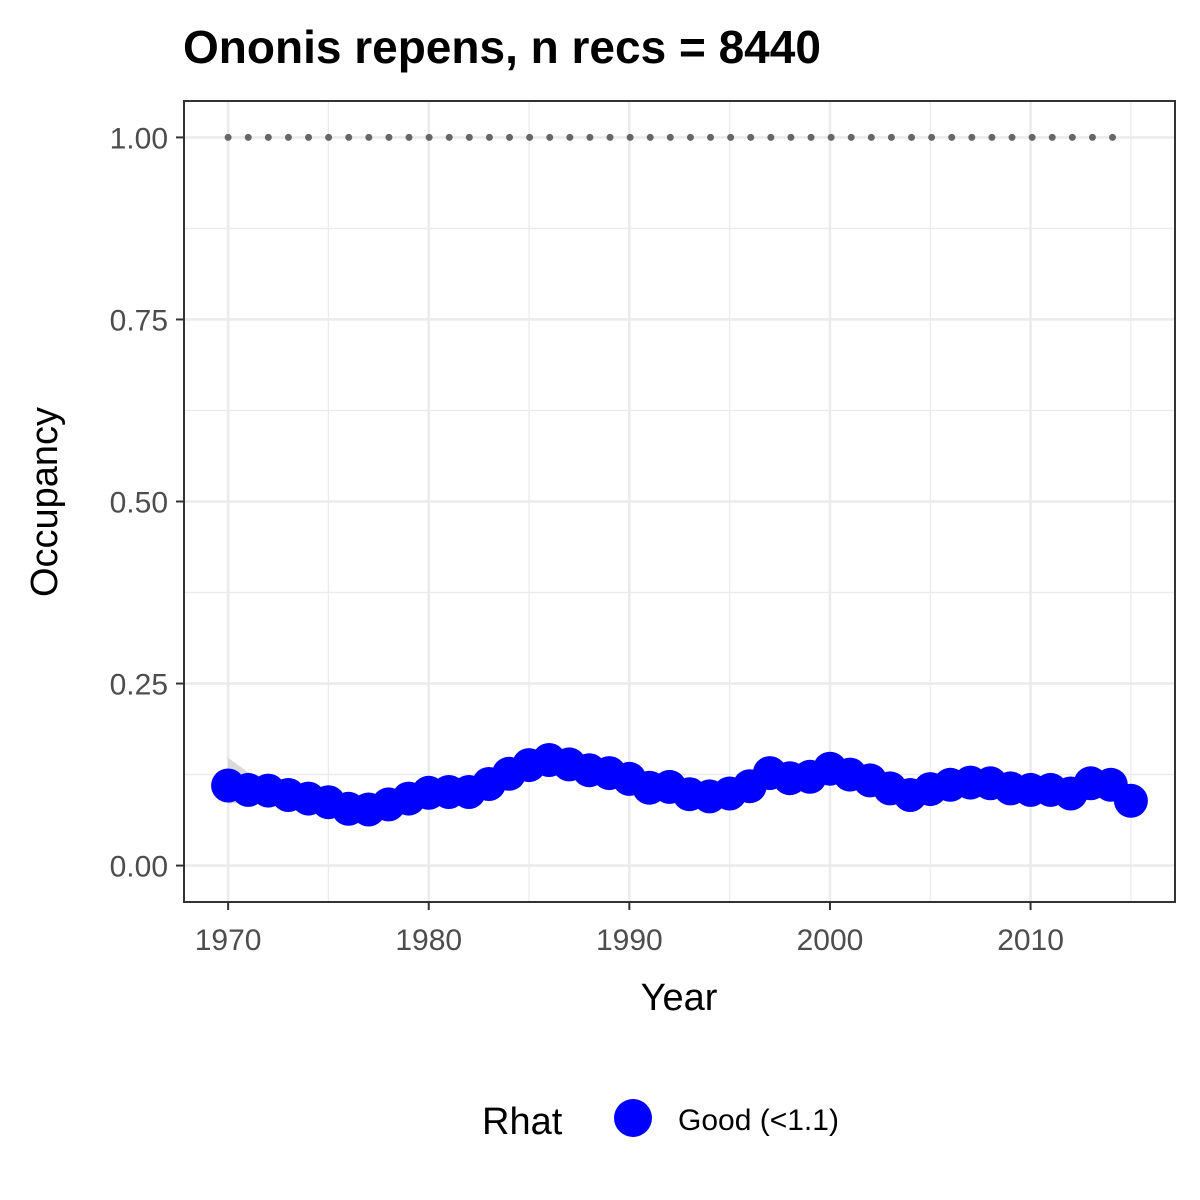 The width and height of the screenshot is (1200, 1200). Describe the element at coordinates (679, 785) in the screenshot. I see `occupancy-points` at that location.